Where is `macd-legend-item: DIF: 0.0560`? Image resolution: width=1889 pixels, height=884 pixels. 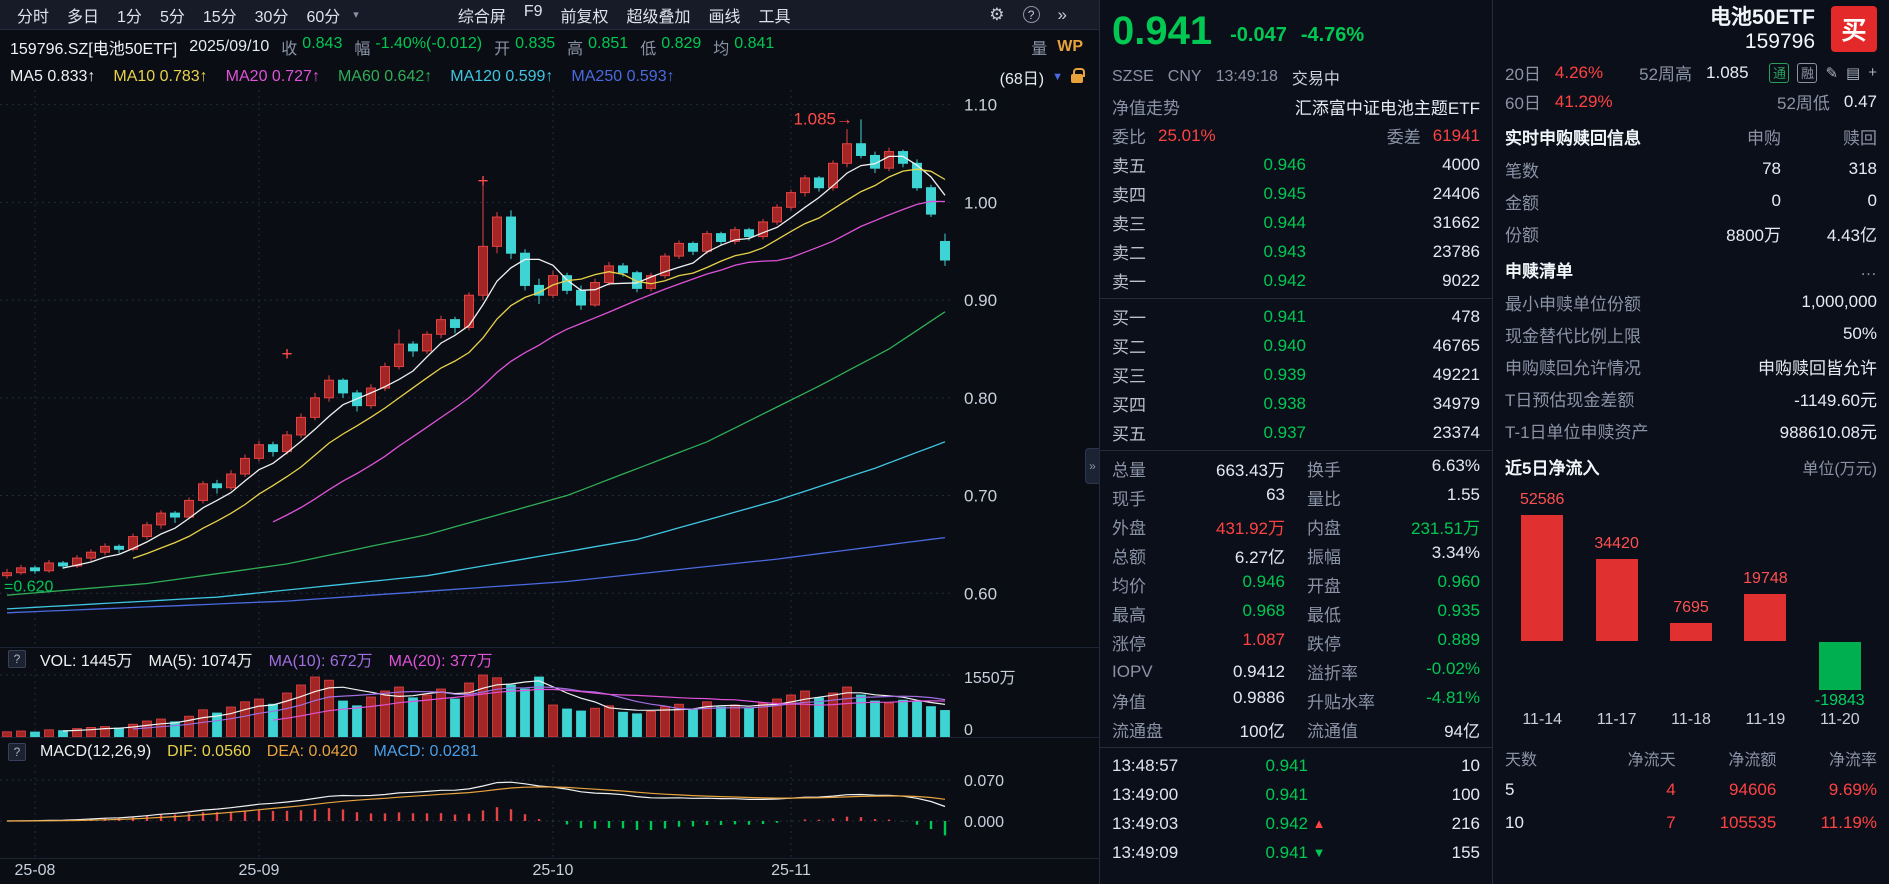 macd-legend-item: DIF: 0.0560 is located at coordinates (209, 751).